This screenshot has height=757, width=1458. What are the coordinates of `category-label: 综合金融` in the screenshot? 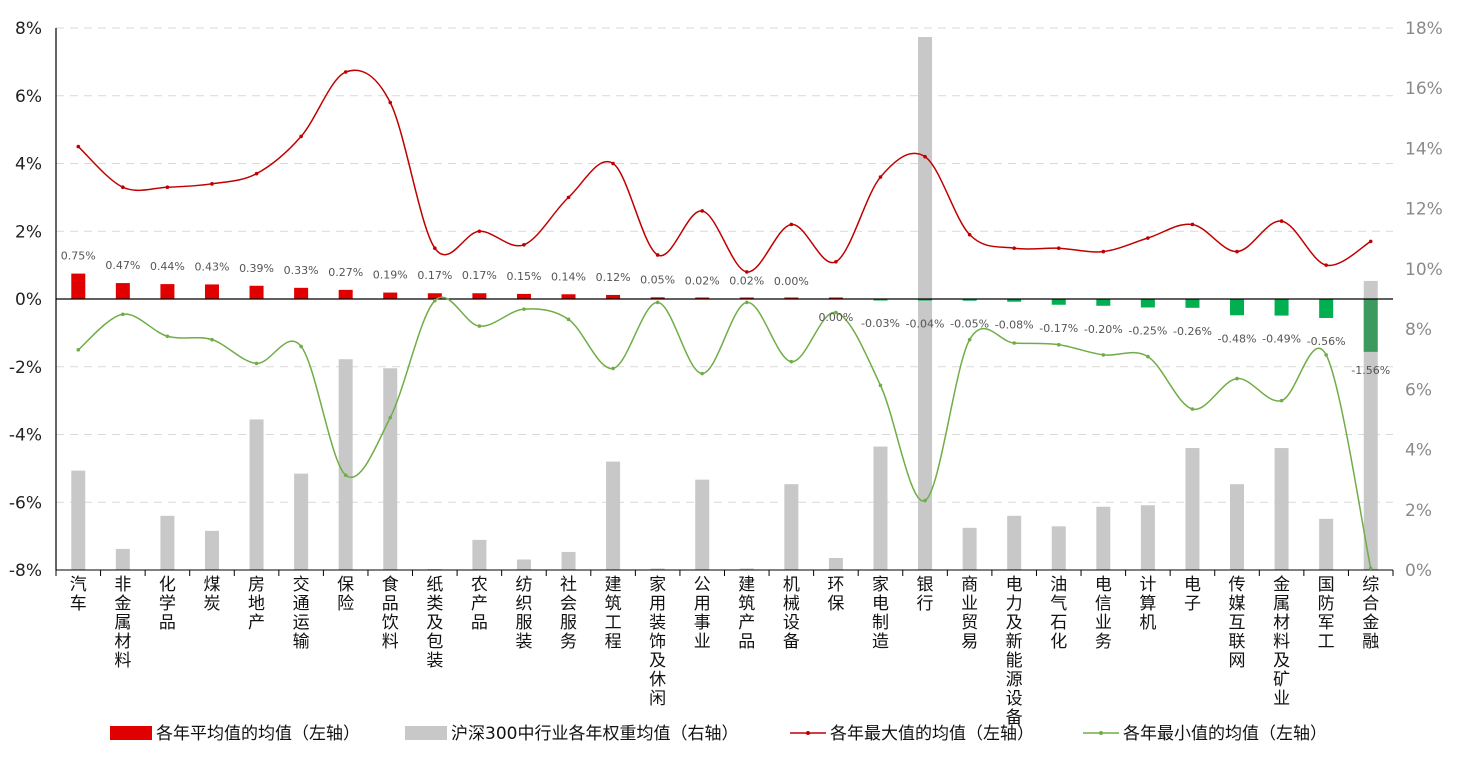 It's located at (1370, 613).